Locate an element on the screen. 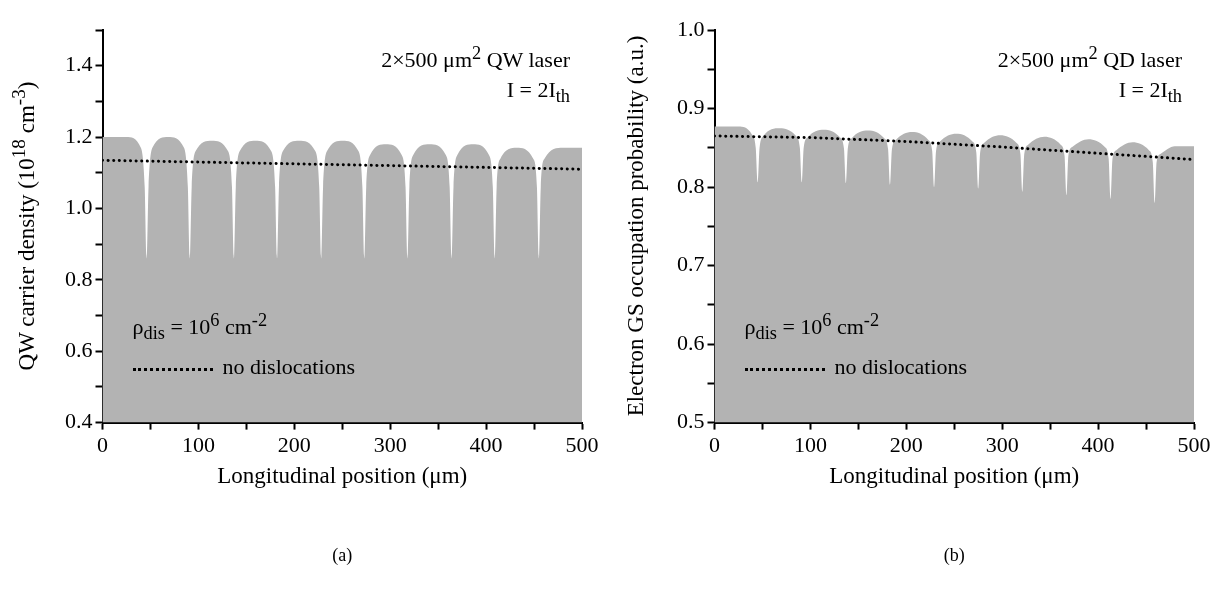 The image size is (1224, 599). annotation: 2×500 μm$^{2}$ QD laser is located at coordinates (1089, 58).